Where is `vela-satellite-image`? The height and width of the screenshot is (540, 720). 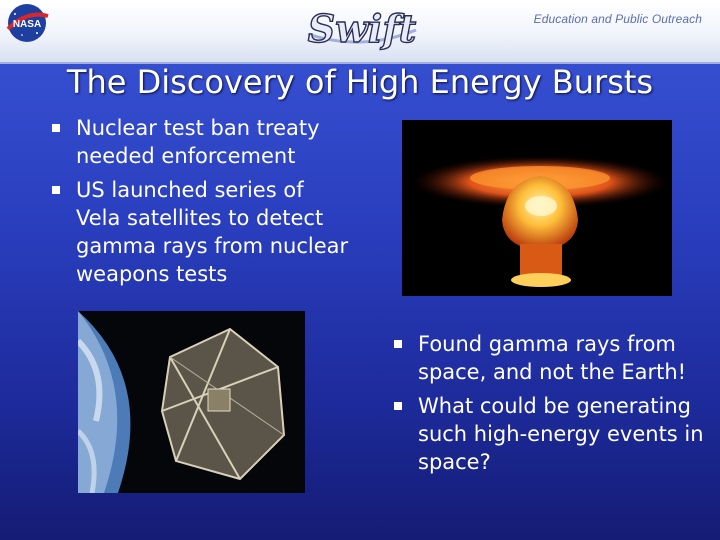 vela-satellite-image is located at coordinates (191, 402).